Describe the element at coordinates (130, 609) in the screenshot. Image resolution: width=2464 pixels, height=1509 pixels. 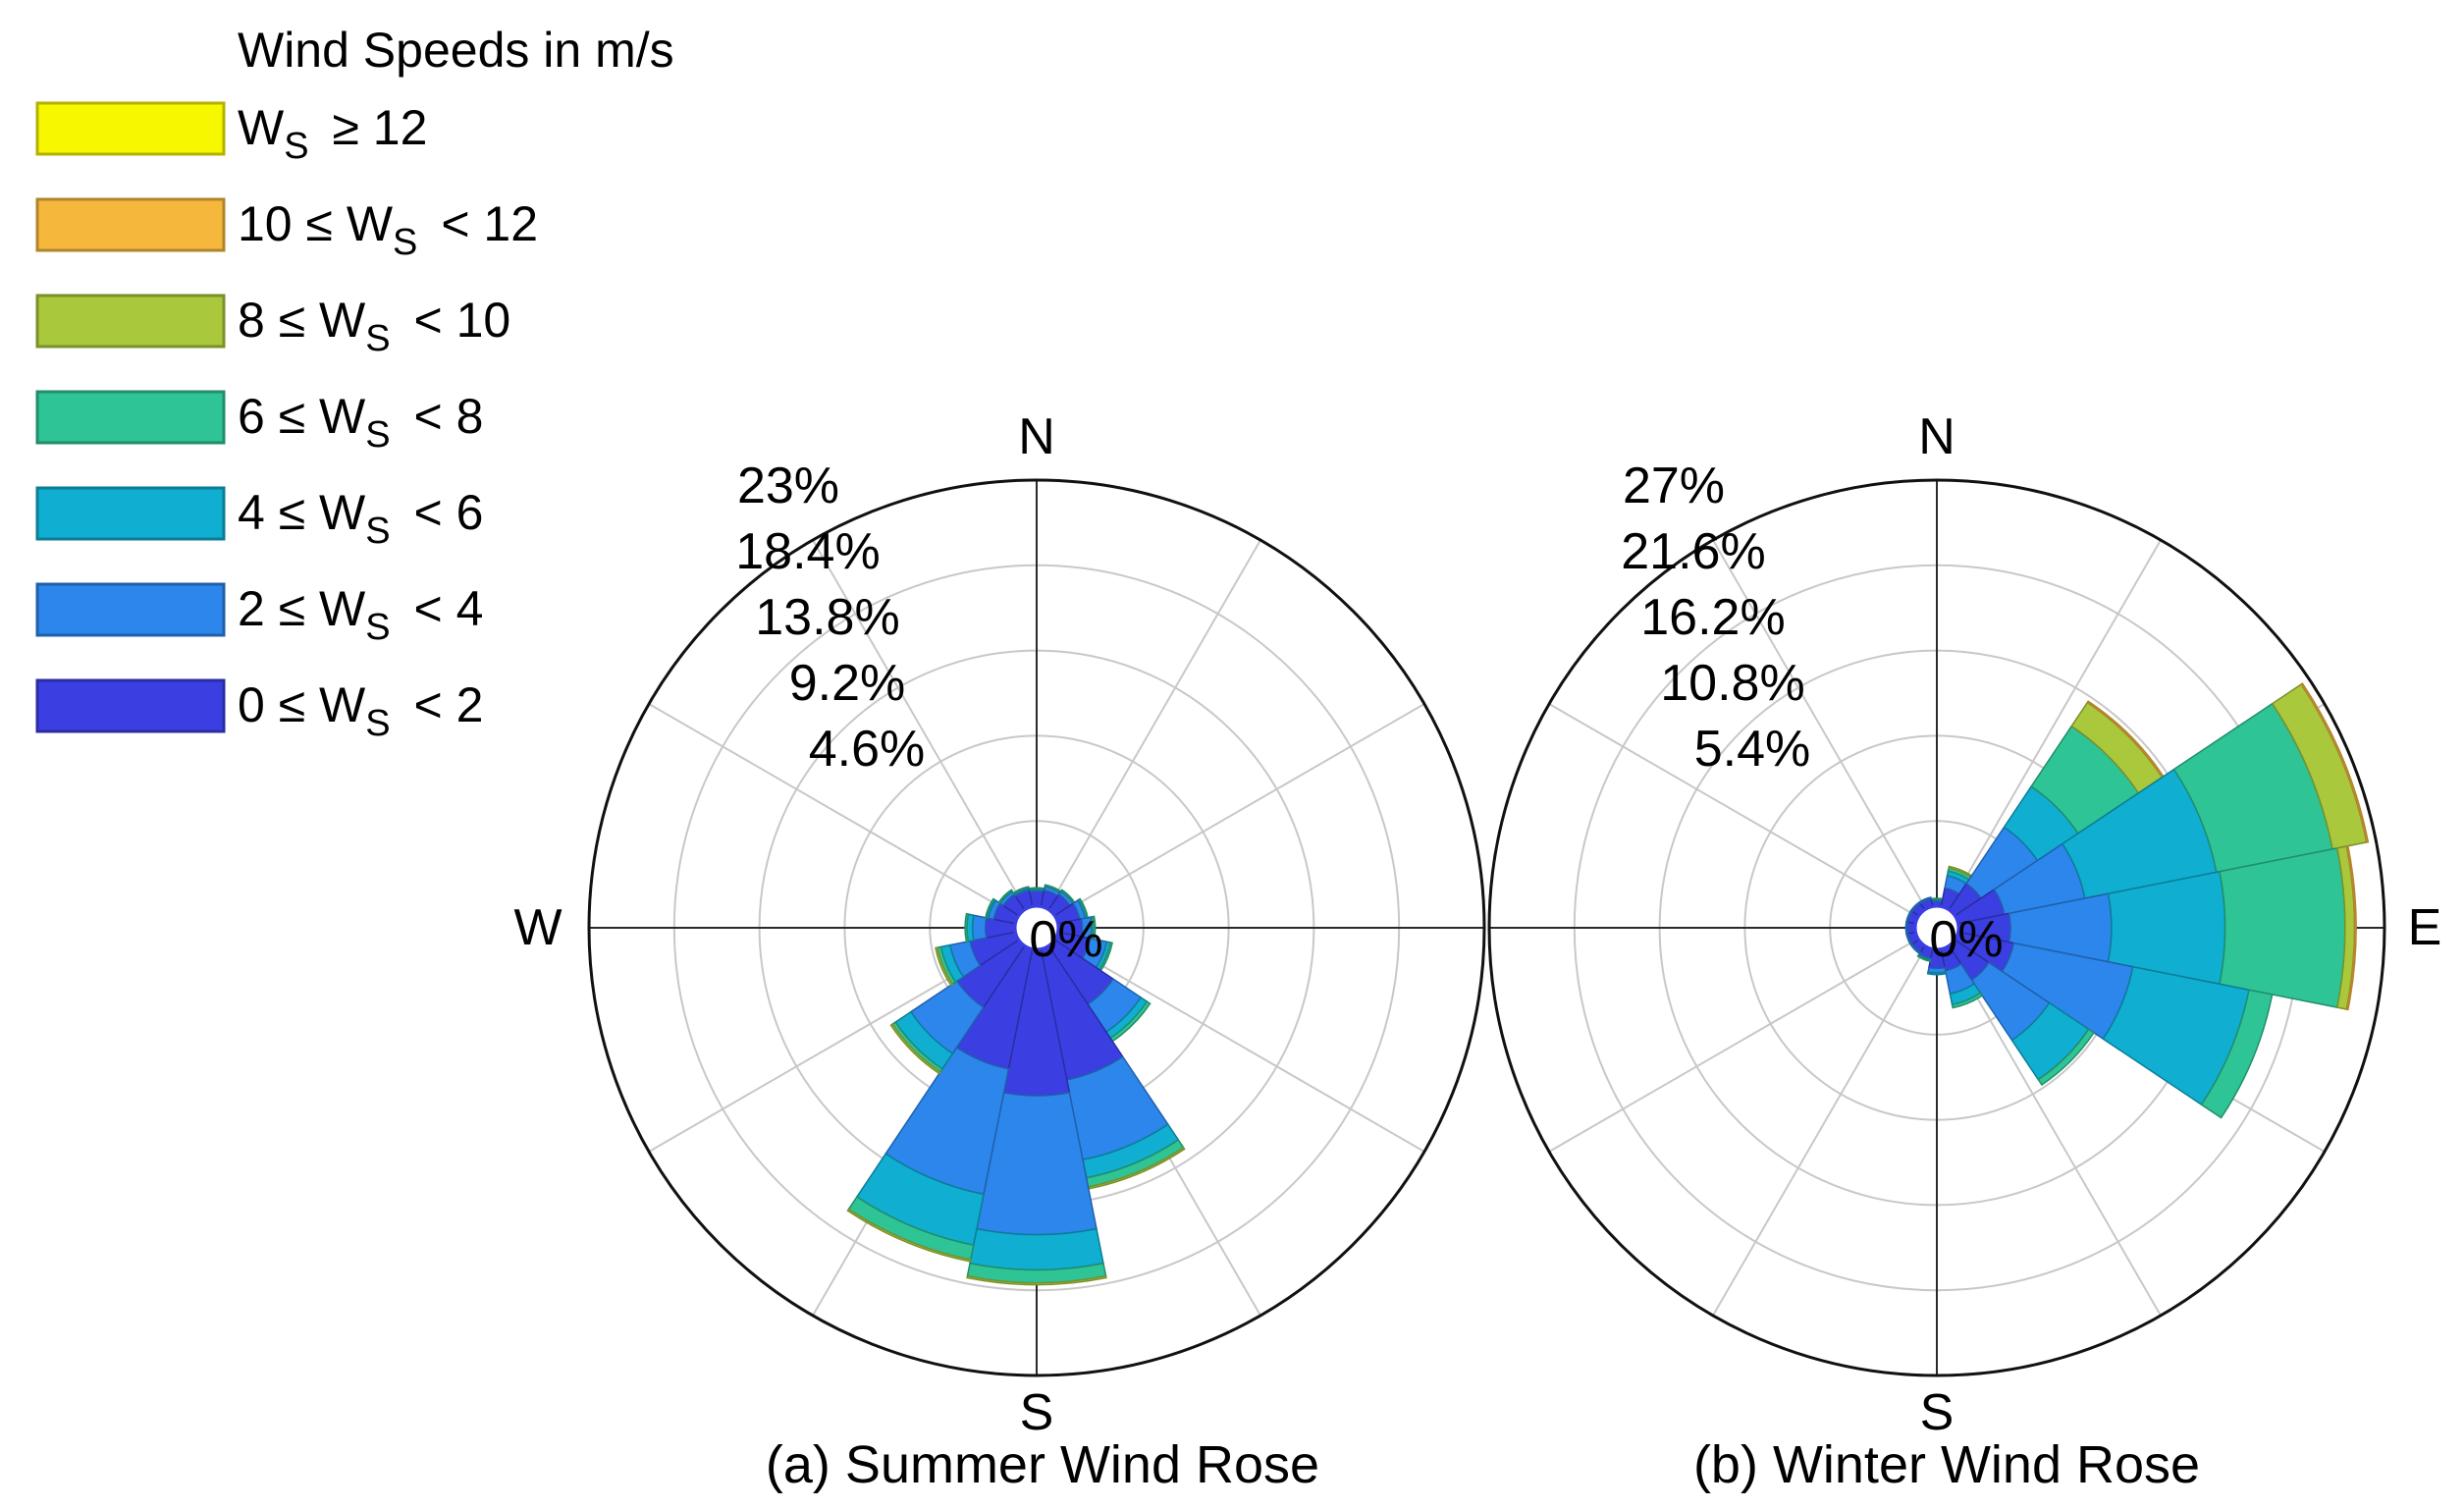
I see `legend-swatch-b1` at that location.